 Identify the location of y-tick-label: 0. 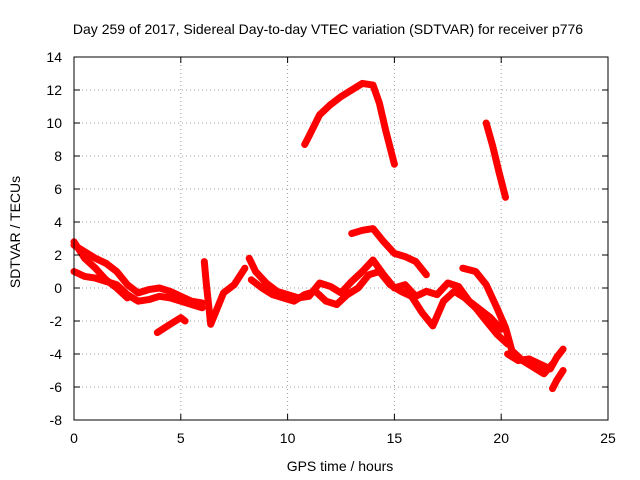
(58, 288).